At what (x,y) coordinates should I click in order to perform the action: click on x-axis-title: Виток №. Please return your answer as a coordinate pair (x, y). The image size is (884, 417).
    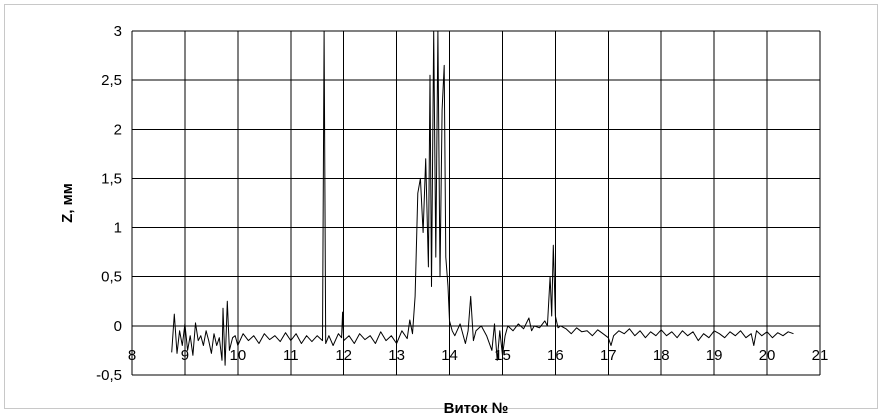
    Looking at the image, I should click on (476, 408).